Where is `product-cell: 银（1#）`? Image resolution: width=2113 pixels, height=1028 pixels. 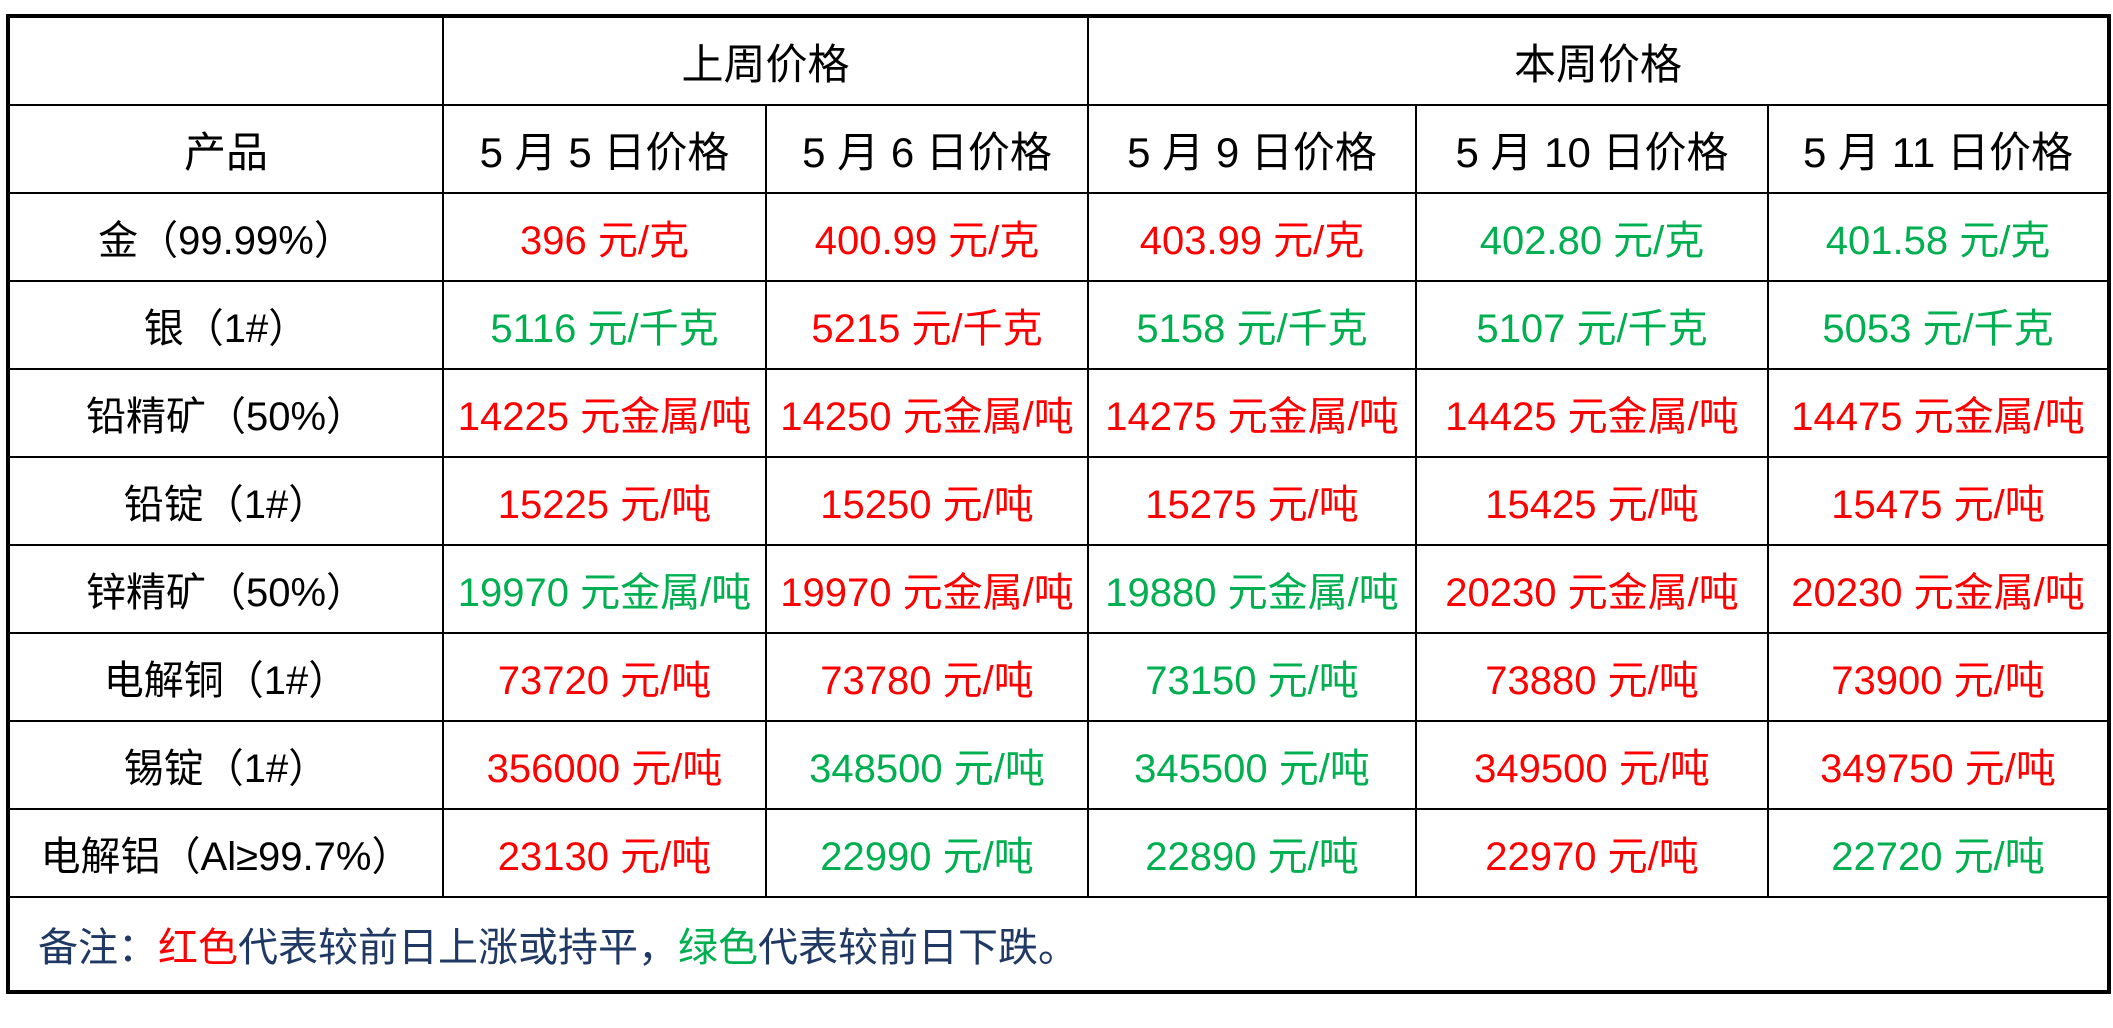
product-cell: 银（1#） is located at coordinates (225, 325).